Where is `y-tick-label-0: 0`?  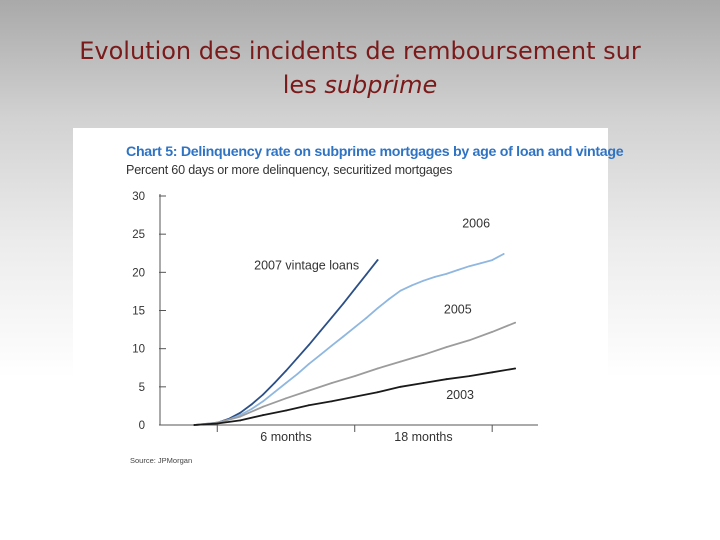
y-tick-label-0: 0 is located at coordinates (142, 426).